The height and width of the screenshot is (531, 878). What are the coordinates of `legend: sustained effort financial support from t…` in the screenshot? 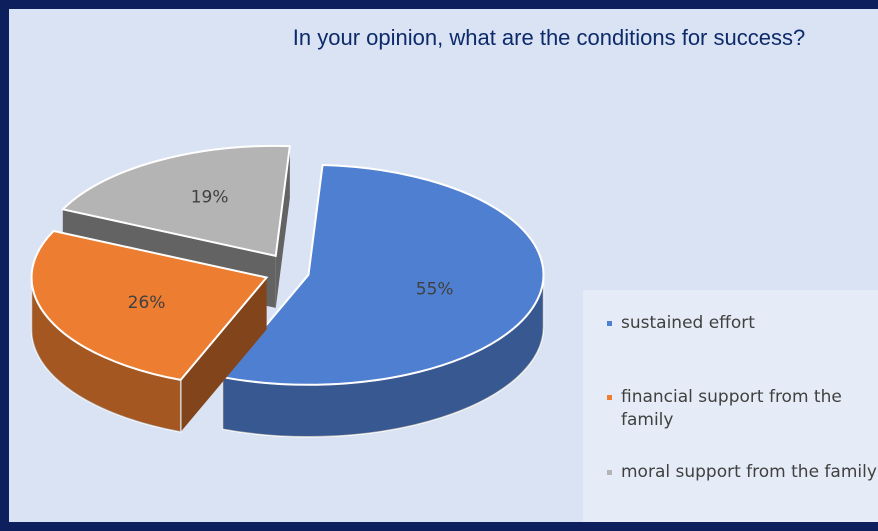 It's located at (730, 406).